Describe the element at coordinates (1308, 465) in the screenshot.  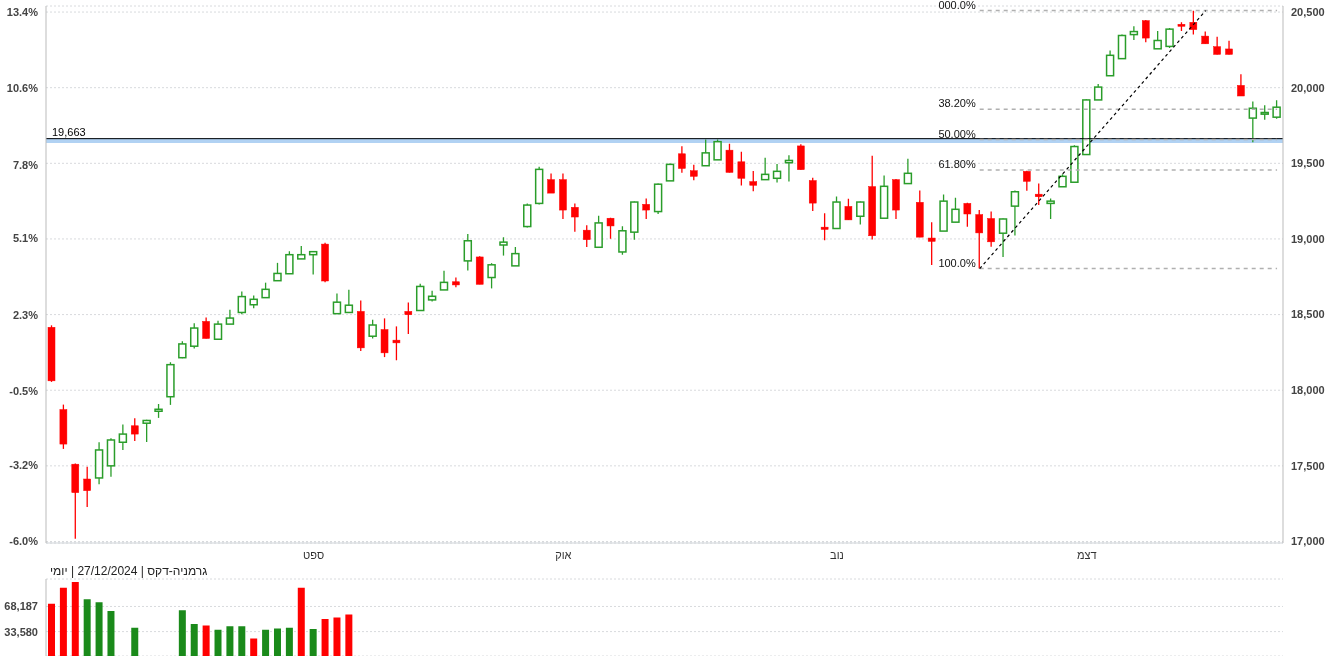
I see `y-tick-label: 17,500` at that location.